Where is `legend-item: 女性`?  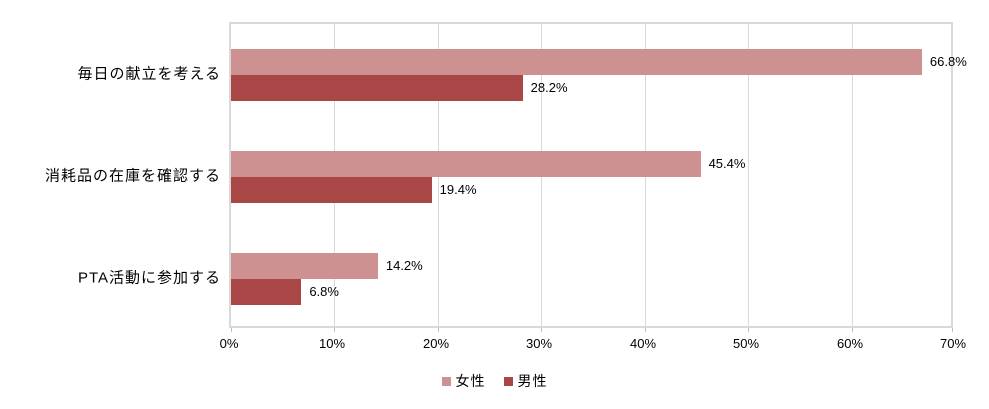
legend-item: 女性 is located at coordinates (463, 381).